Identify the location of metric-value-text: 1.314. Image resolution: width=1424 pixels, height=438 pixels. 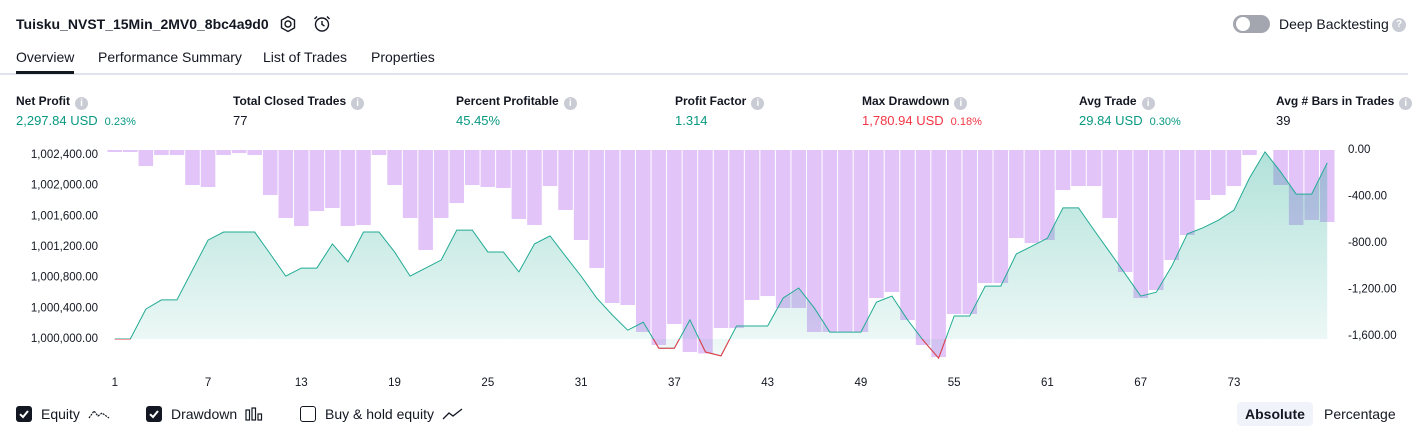
(691, 120).